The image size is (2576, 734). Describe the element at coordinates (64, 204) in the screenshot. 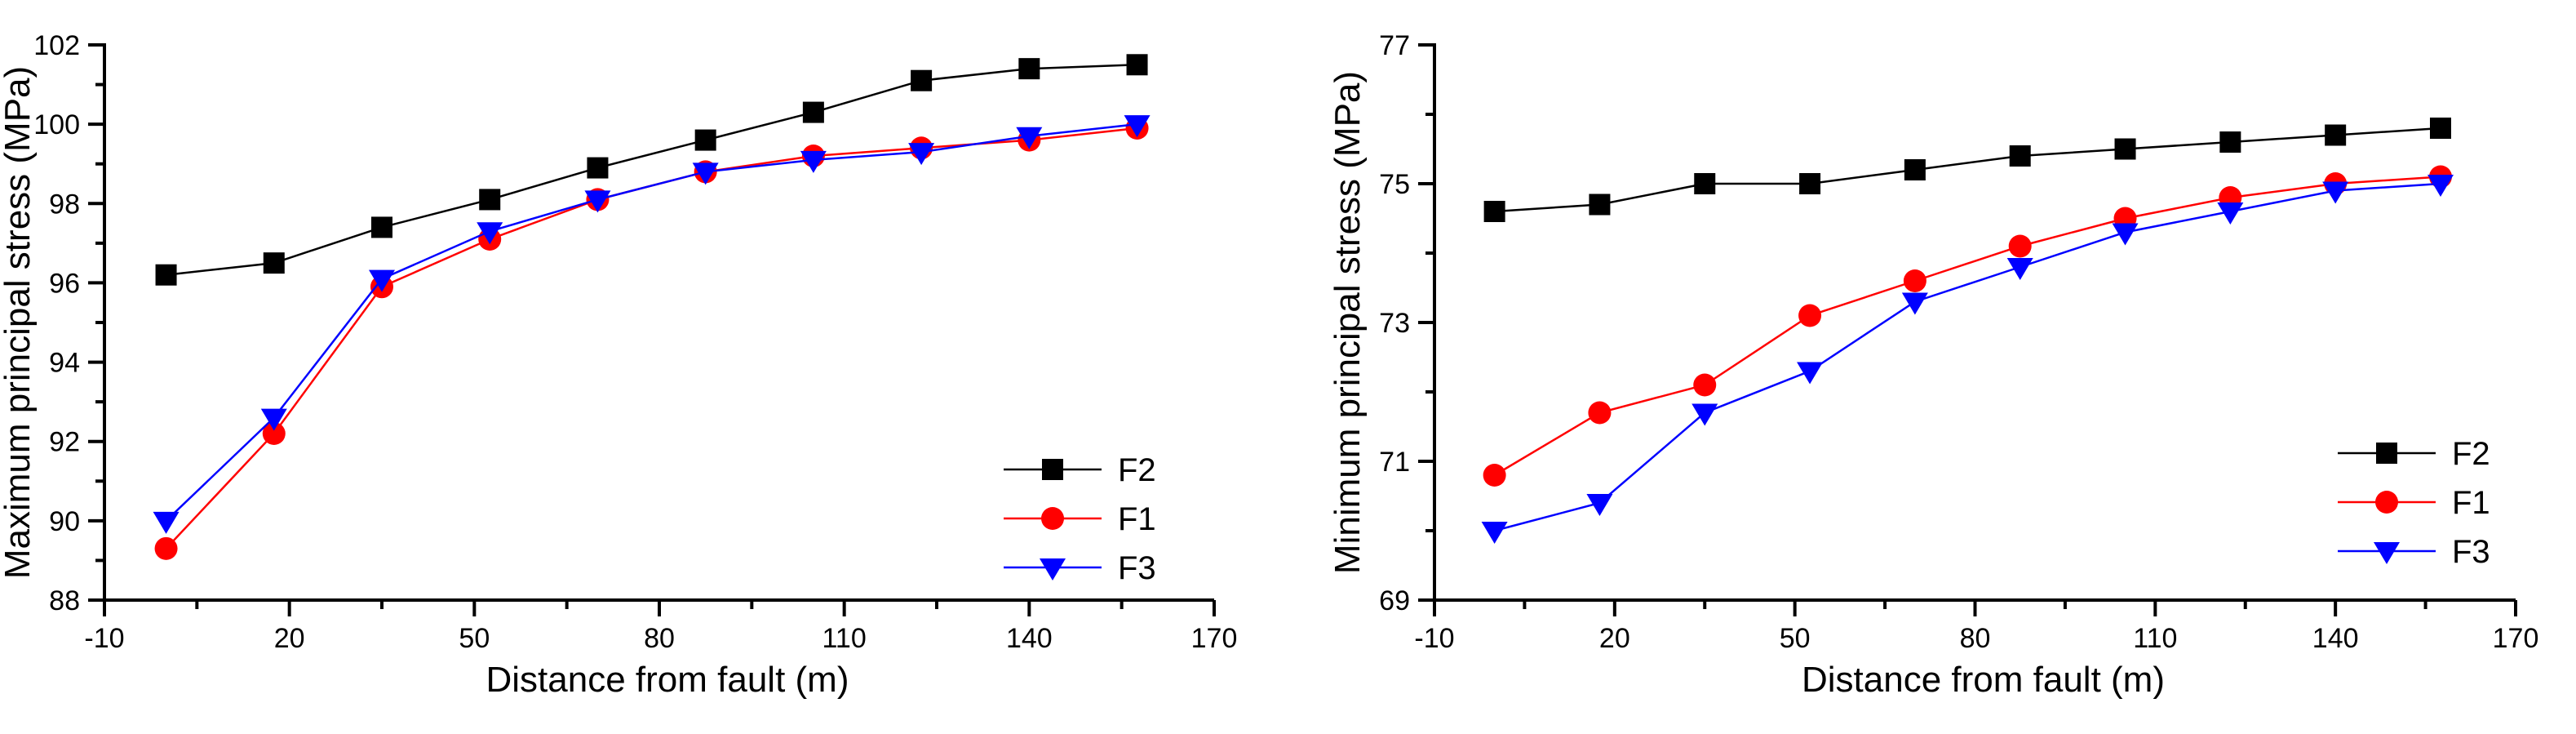

I see `y-tick-label: 98` at that location.